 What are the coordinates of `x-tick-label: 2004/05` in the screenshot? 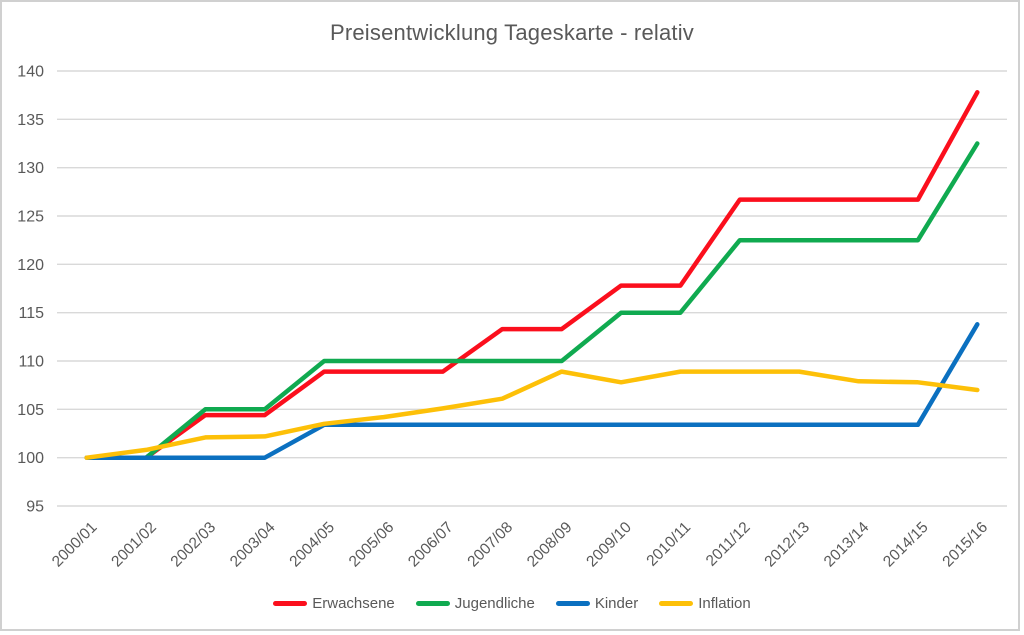 It's located at (312, 545).